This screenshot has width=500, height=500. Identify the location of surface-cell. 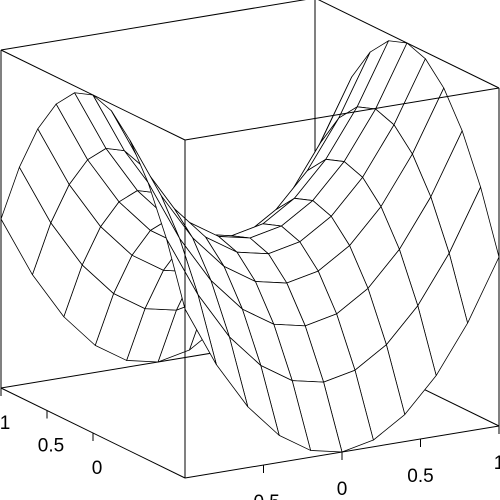
(191, 302).